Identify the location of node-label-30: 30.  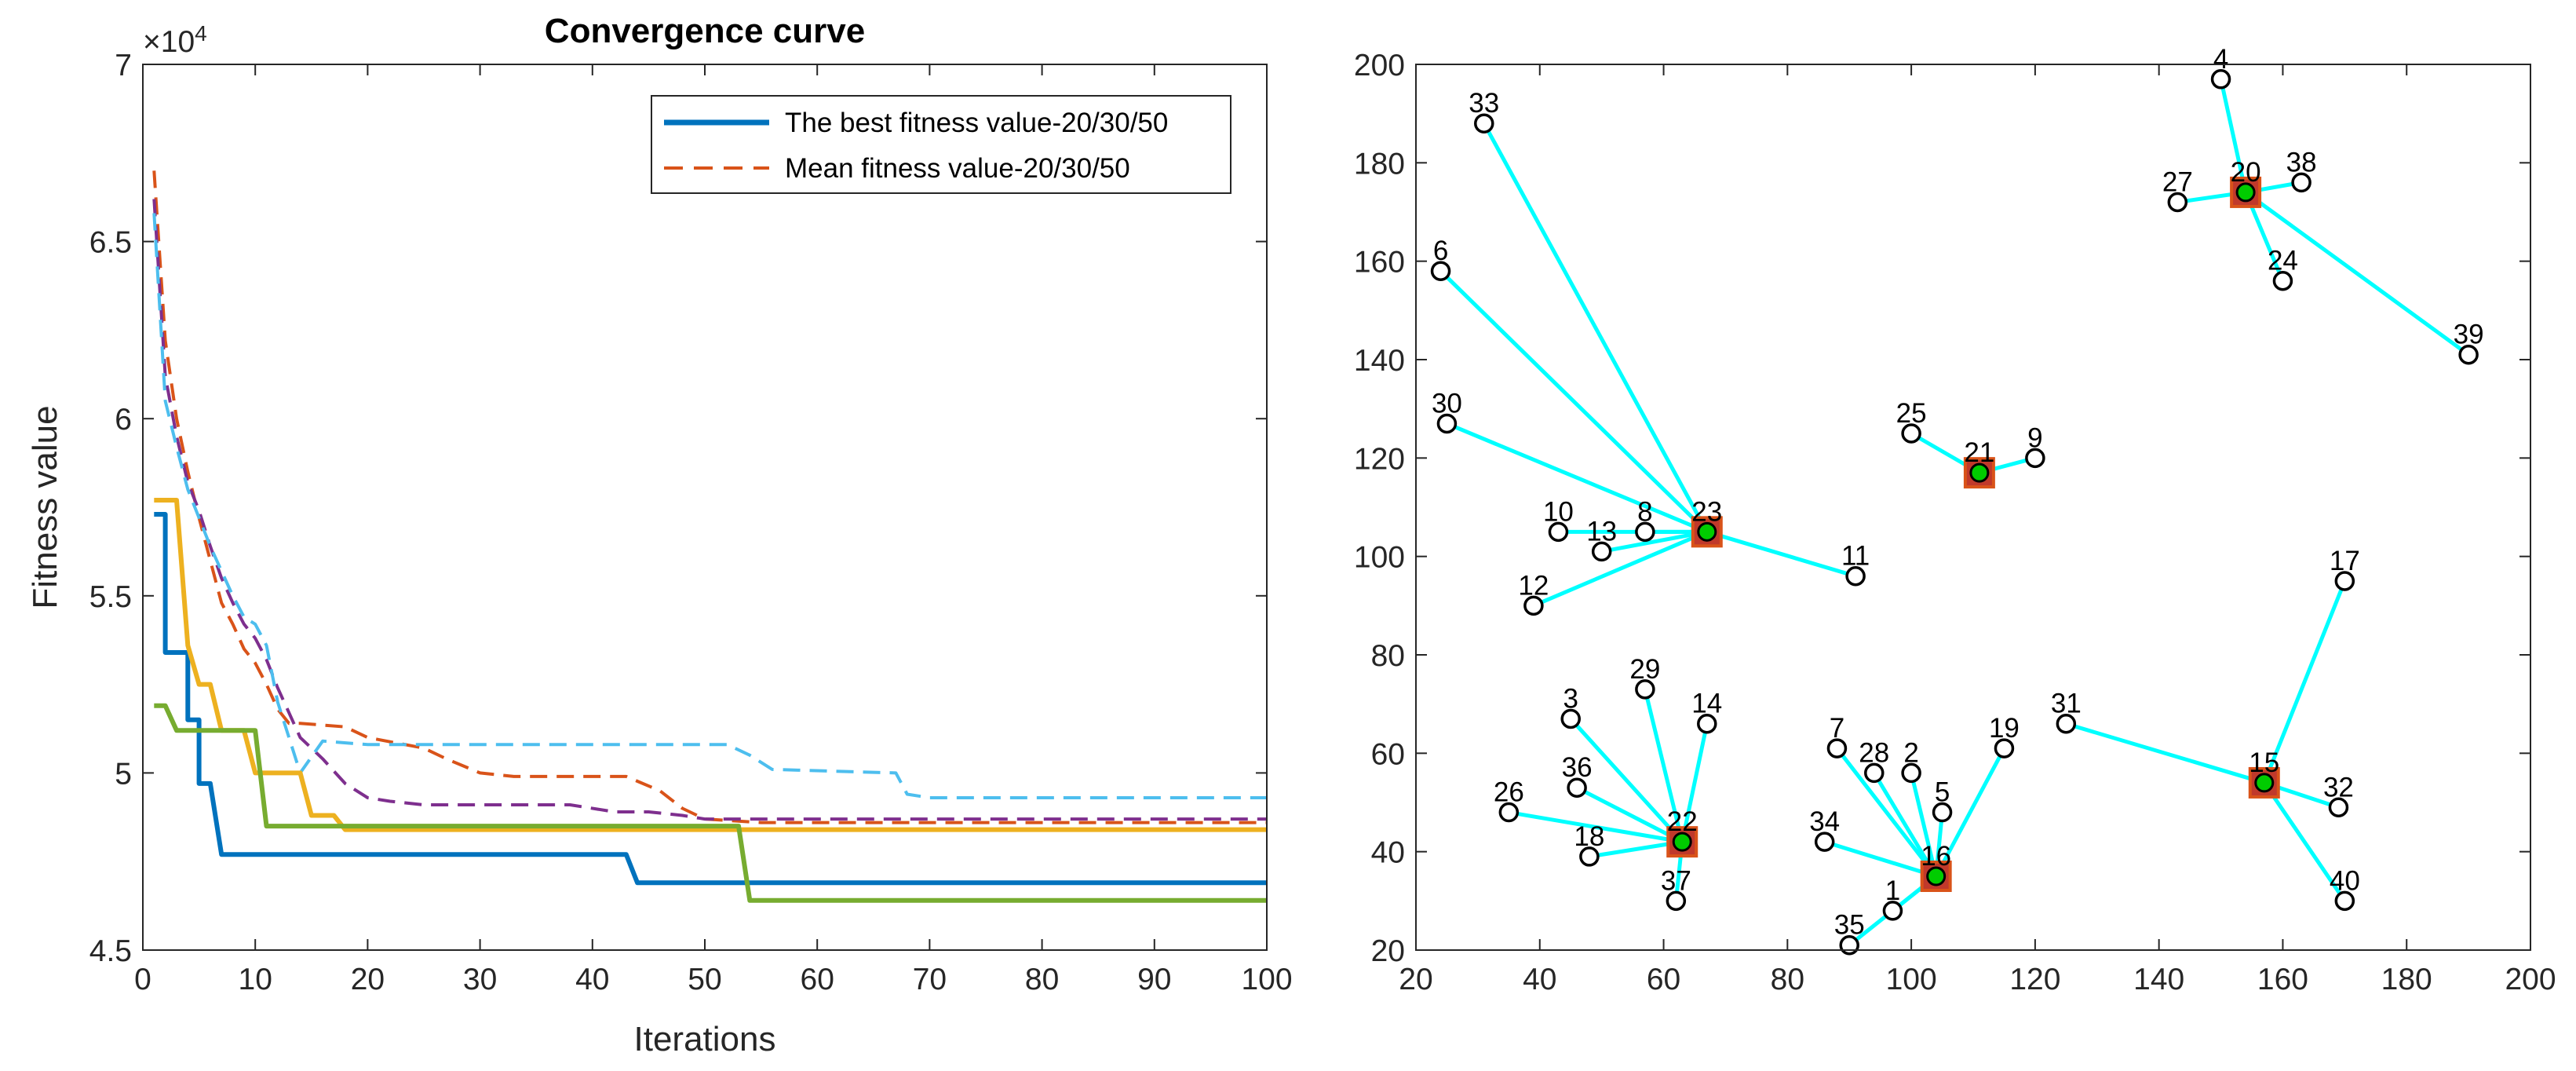
(1447, 403).